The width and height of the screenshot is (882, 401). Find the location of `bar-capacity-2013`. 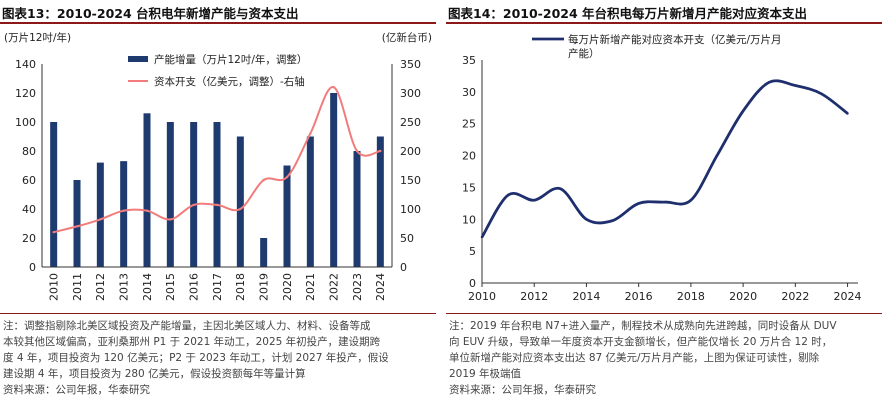

bar-capacity-2013 is located at coordinates (124, 214).